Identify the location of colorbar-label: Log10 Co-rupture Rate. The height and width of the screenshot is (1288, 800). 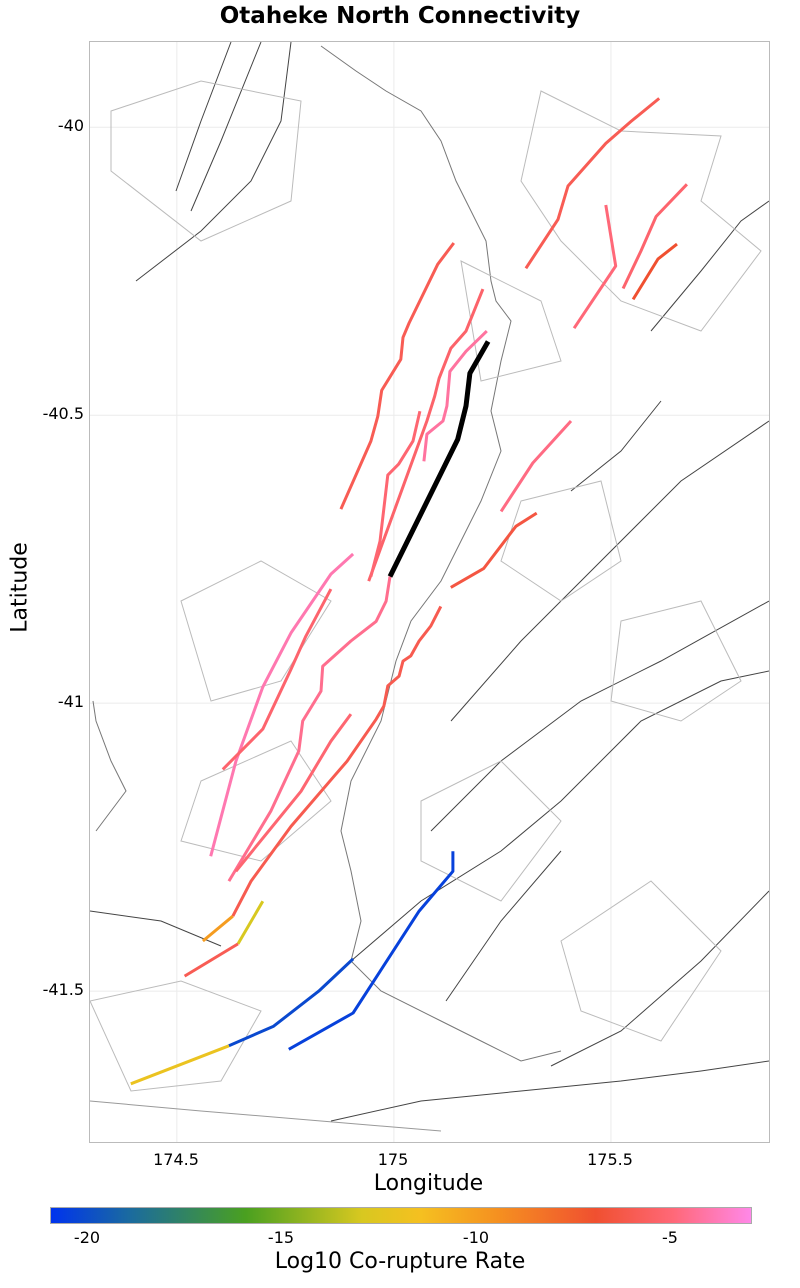
(400, 1261).